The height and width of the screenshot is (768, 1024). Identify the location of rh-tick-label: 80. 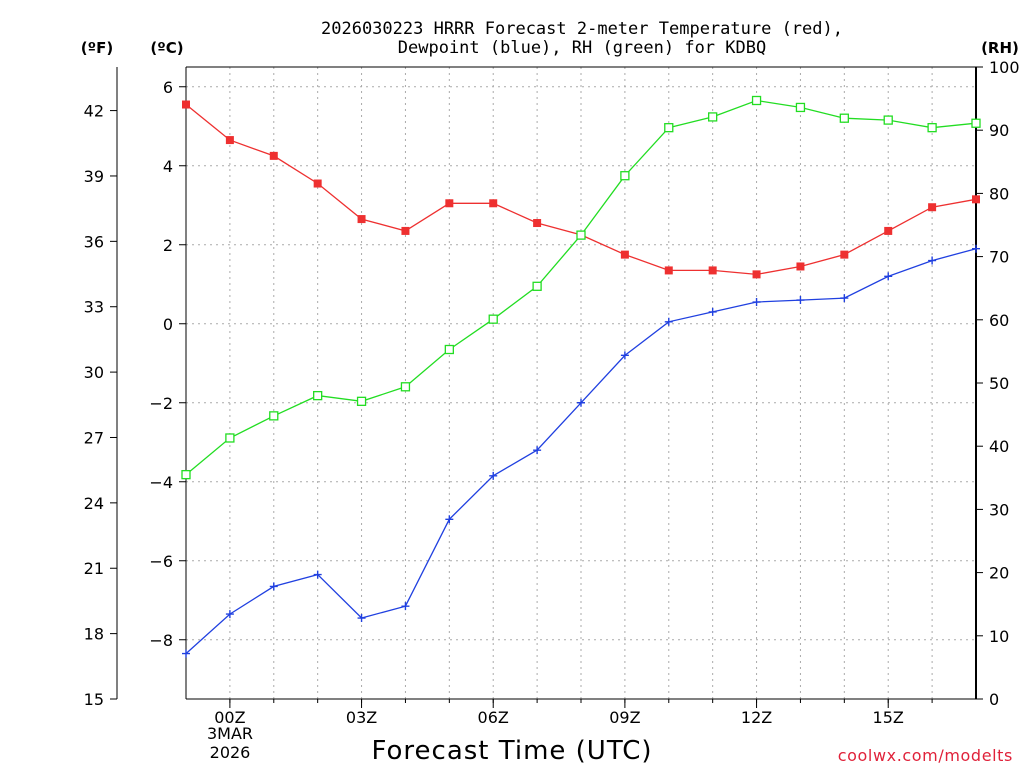
(999, 193).